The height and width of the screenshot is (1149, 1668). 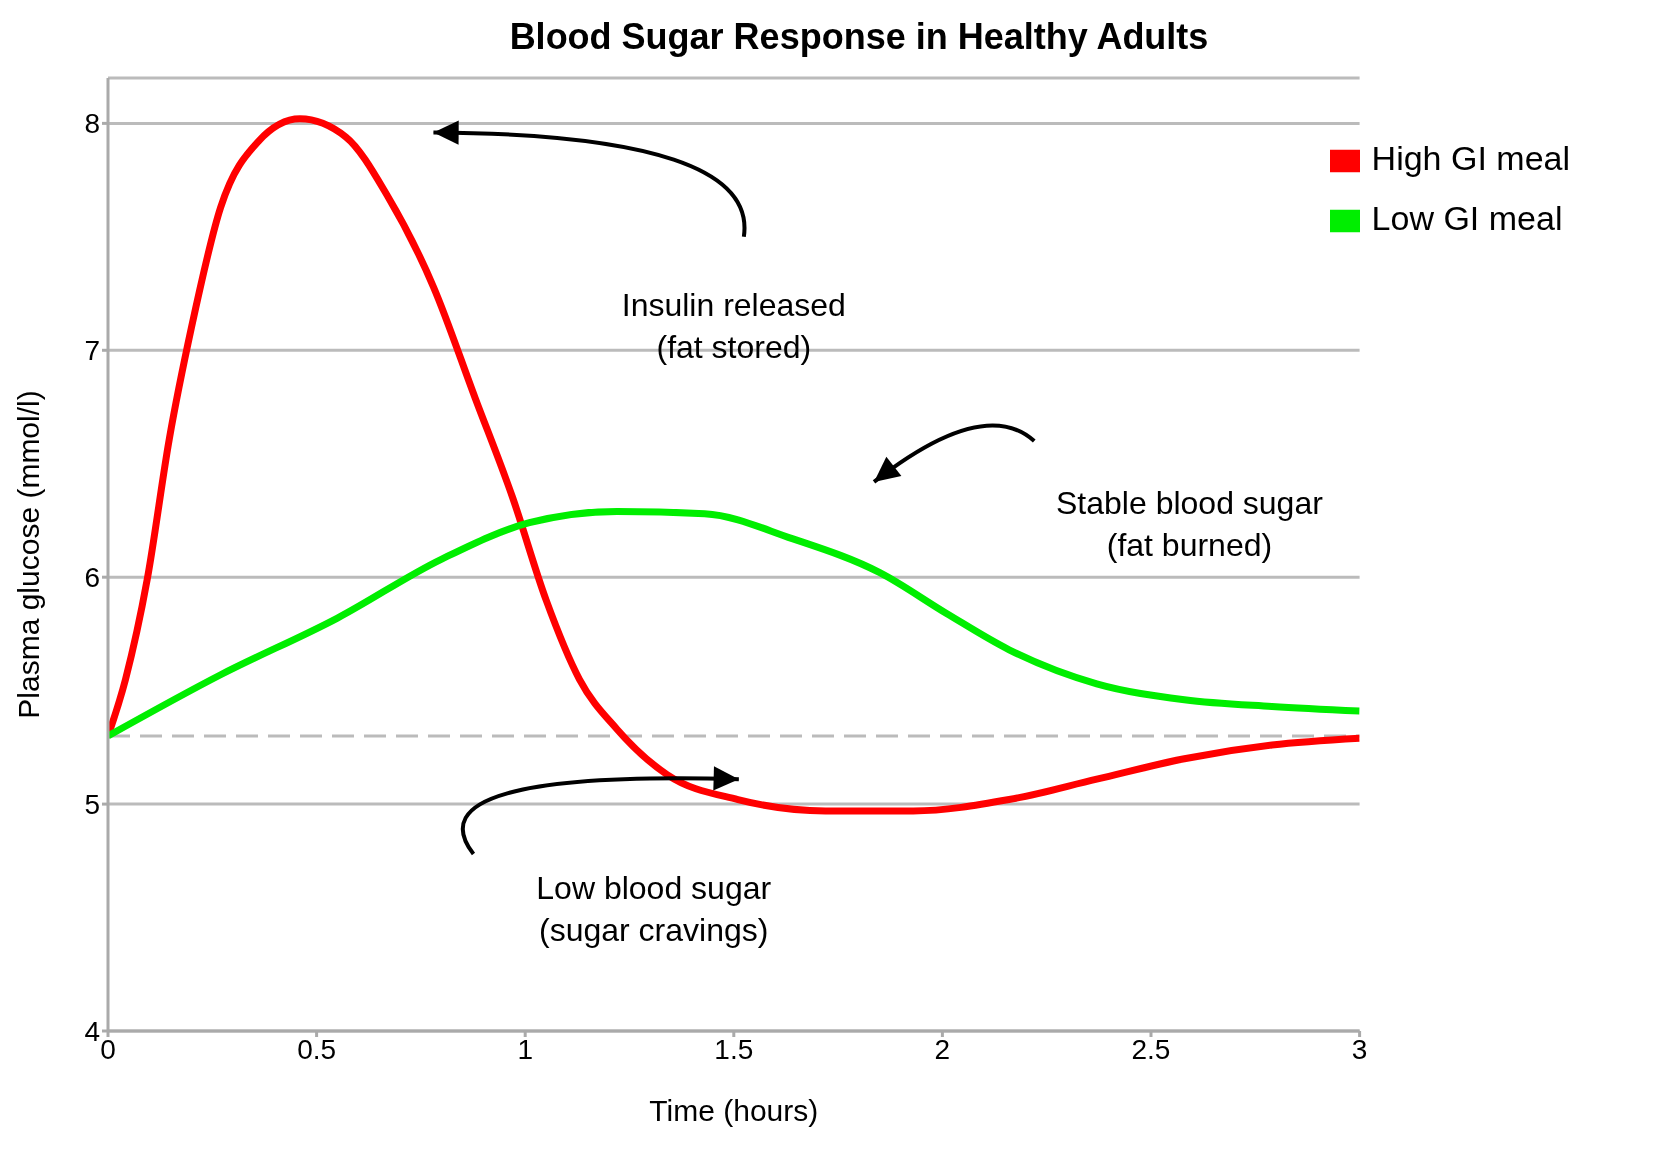 I want to click on legend-label: High GI meal, so click(x=1470, y=158).